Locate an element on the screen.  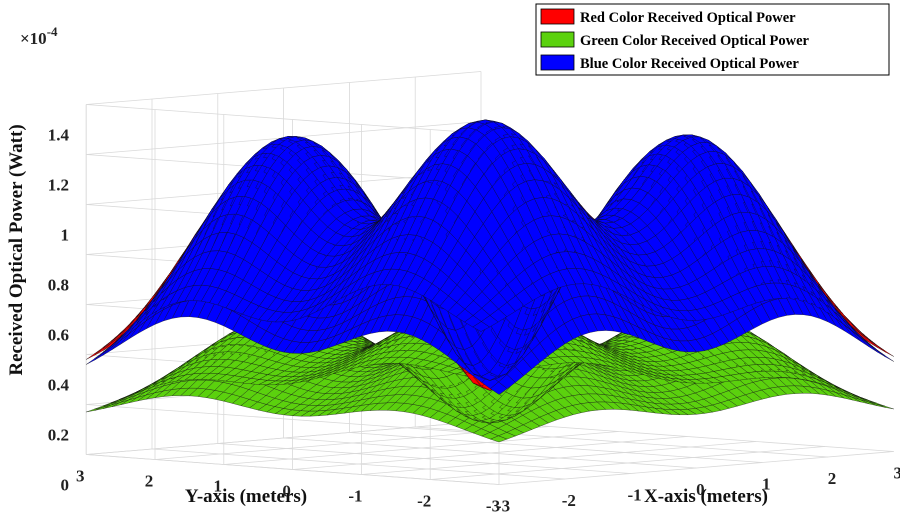
z-axis-label: Received Optical Power (Watt) is located at coordinates (16, 249).